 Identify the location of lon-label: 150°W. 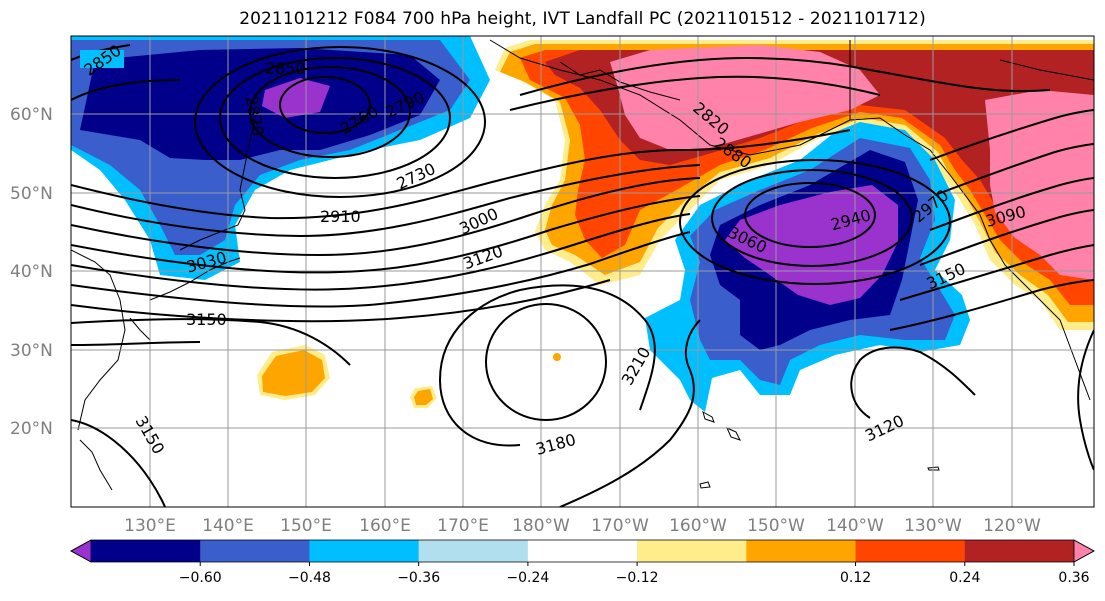
(776, 526).